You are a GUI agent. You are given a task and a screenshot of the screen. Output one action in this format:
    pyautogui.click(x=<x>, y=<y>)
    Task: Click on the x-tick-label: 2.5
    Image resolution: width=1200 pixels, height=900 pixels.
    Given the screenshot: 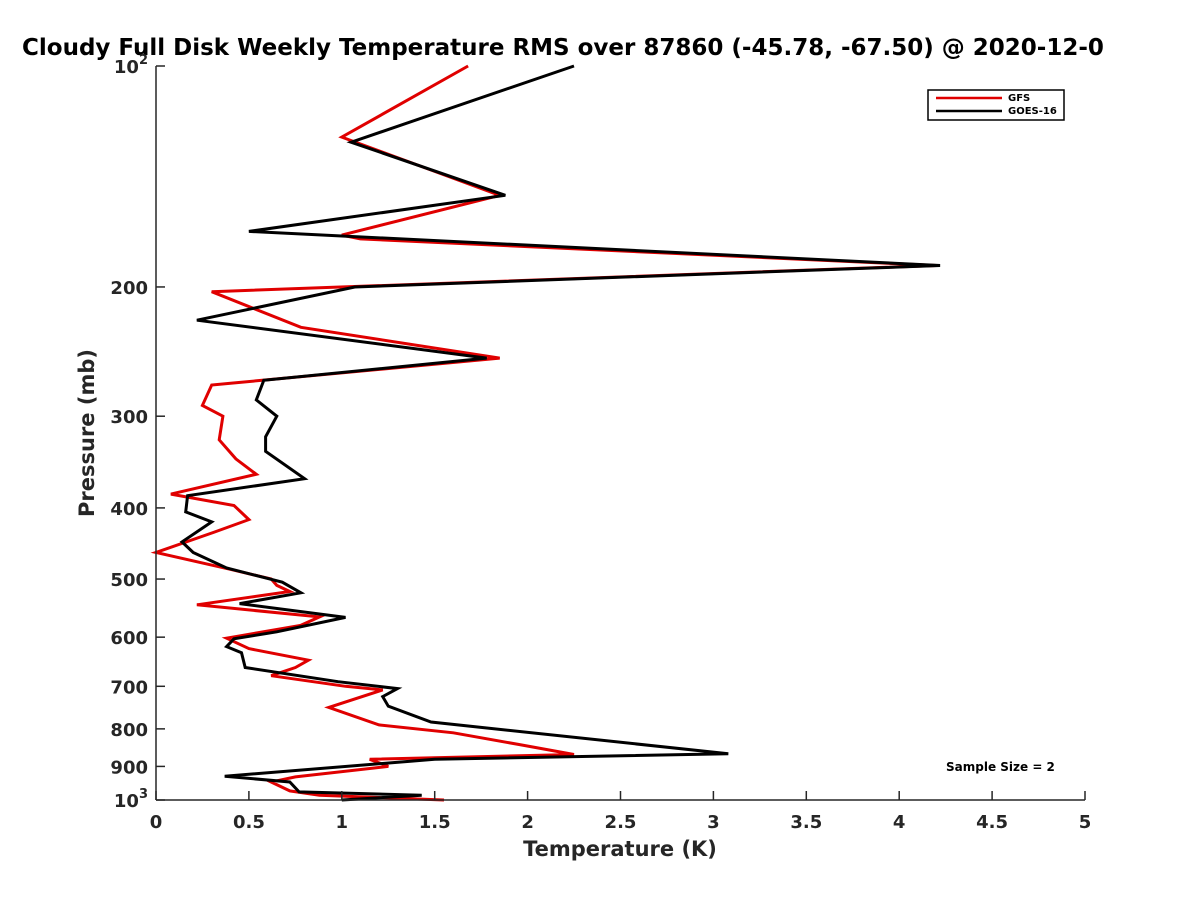 What is the action you would take?
    pyautogui.click(x=621, y=822)
    